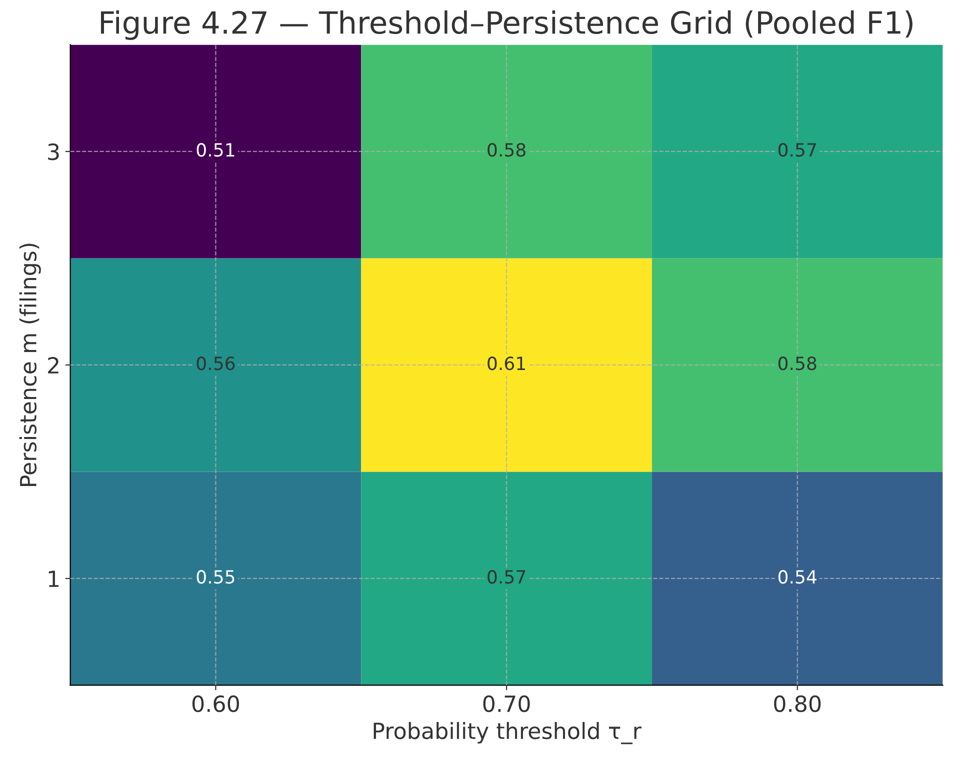  I want to click on data-label: 0.56, so click(215, 363).